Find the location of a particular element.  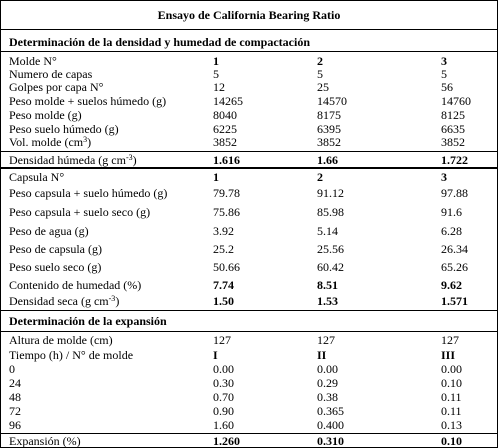

cell-value: 91.6 is located at coordinates (451, 212).